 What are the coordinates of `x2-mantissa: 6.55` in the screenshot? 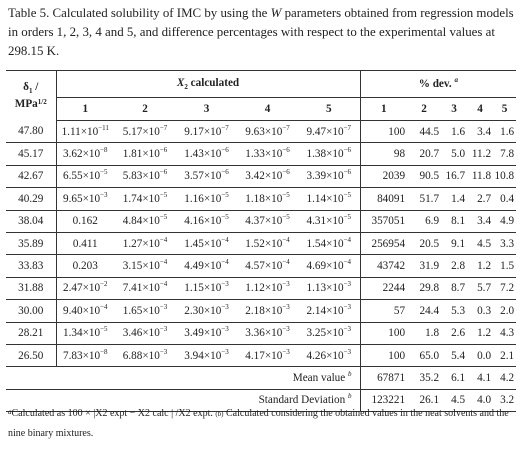 It's located at (72, 176).